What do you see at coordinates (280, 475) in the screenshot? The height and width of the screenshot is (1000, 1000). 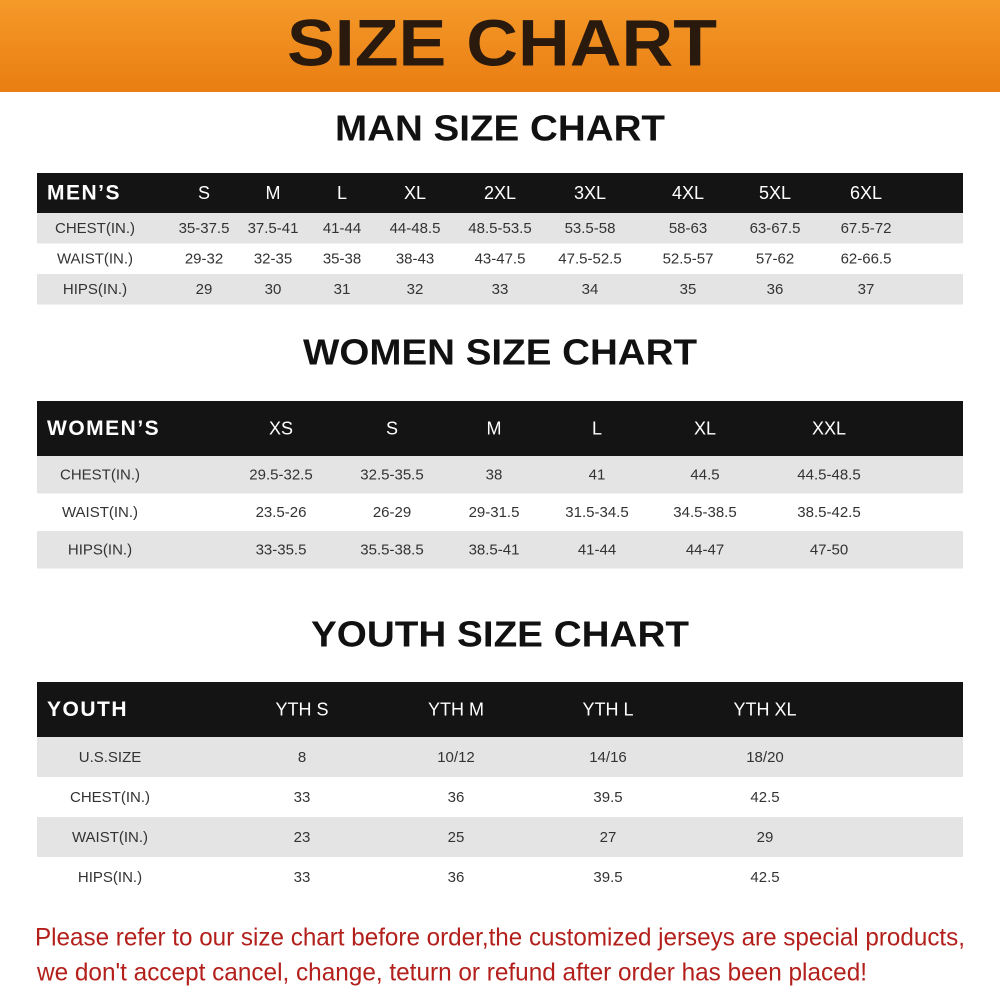 I see `table-cell: 29.5-32.5` at bounding box center [280, 475].